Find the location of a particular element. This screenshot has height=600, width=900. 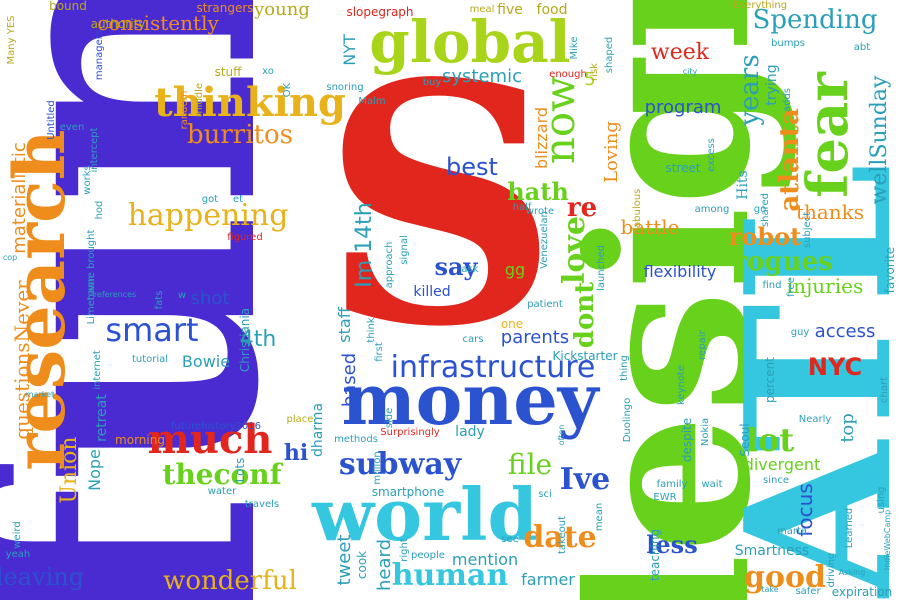

cloud-word: farmer is located at coordinates (548, 579).